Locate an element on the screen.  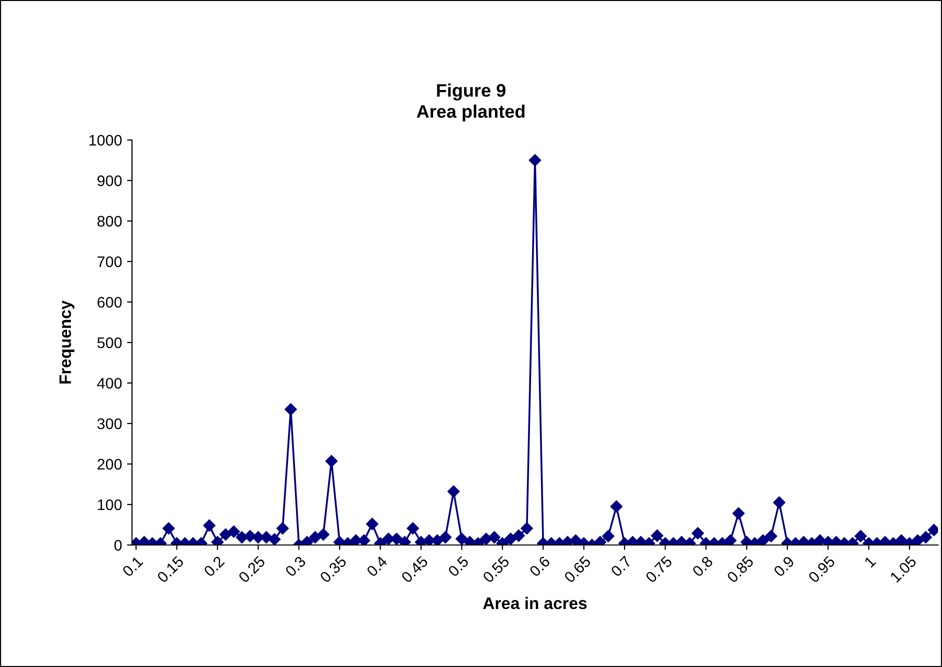
x-tick-label: 0.1 is located at coordinates (133, 567).